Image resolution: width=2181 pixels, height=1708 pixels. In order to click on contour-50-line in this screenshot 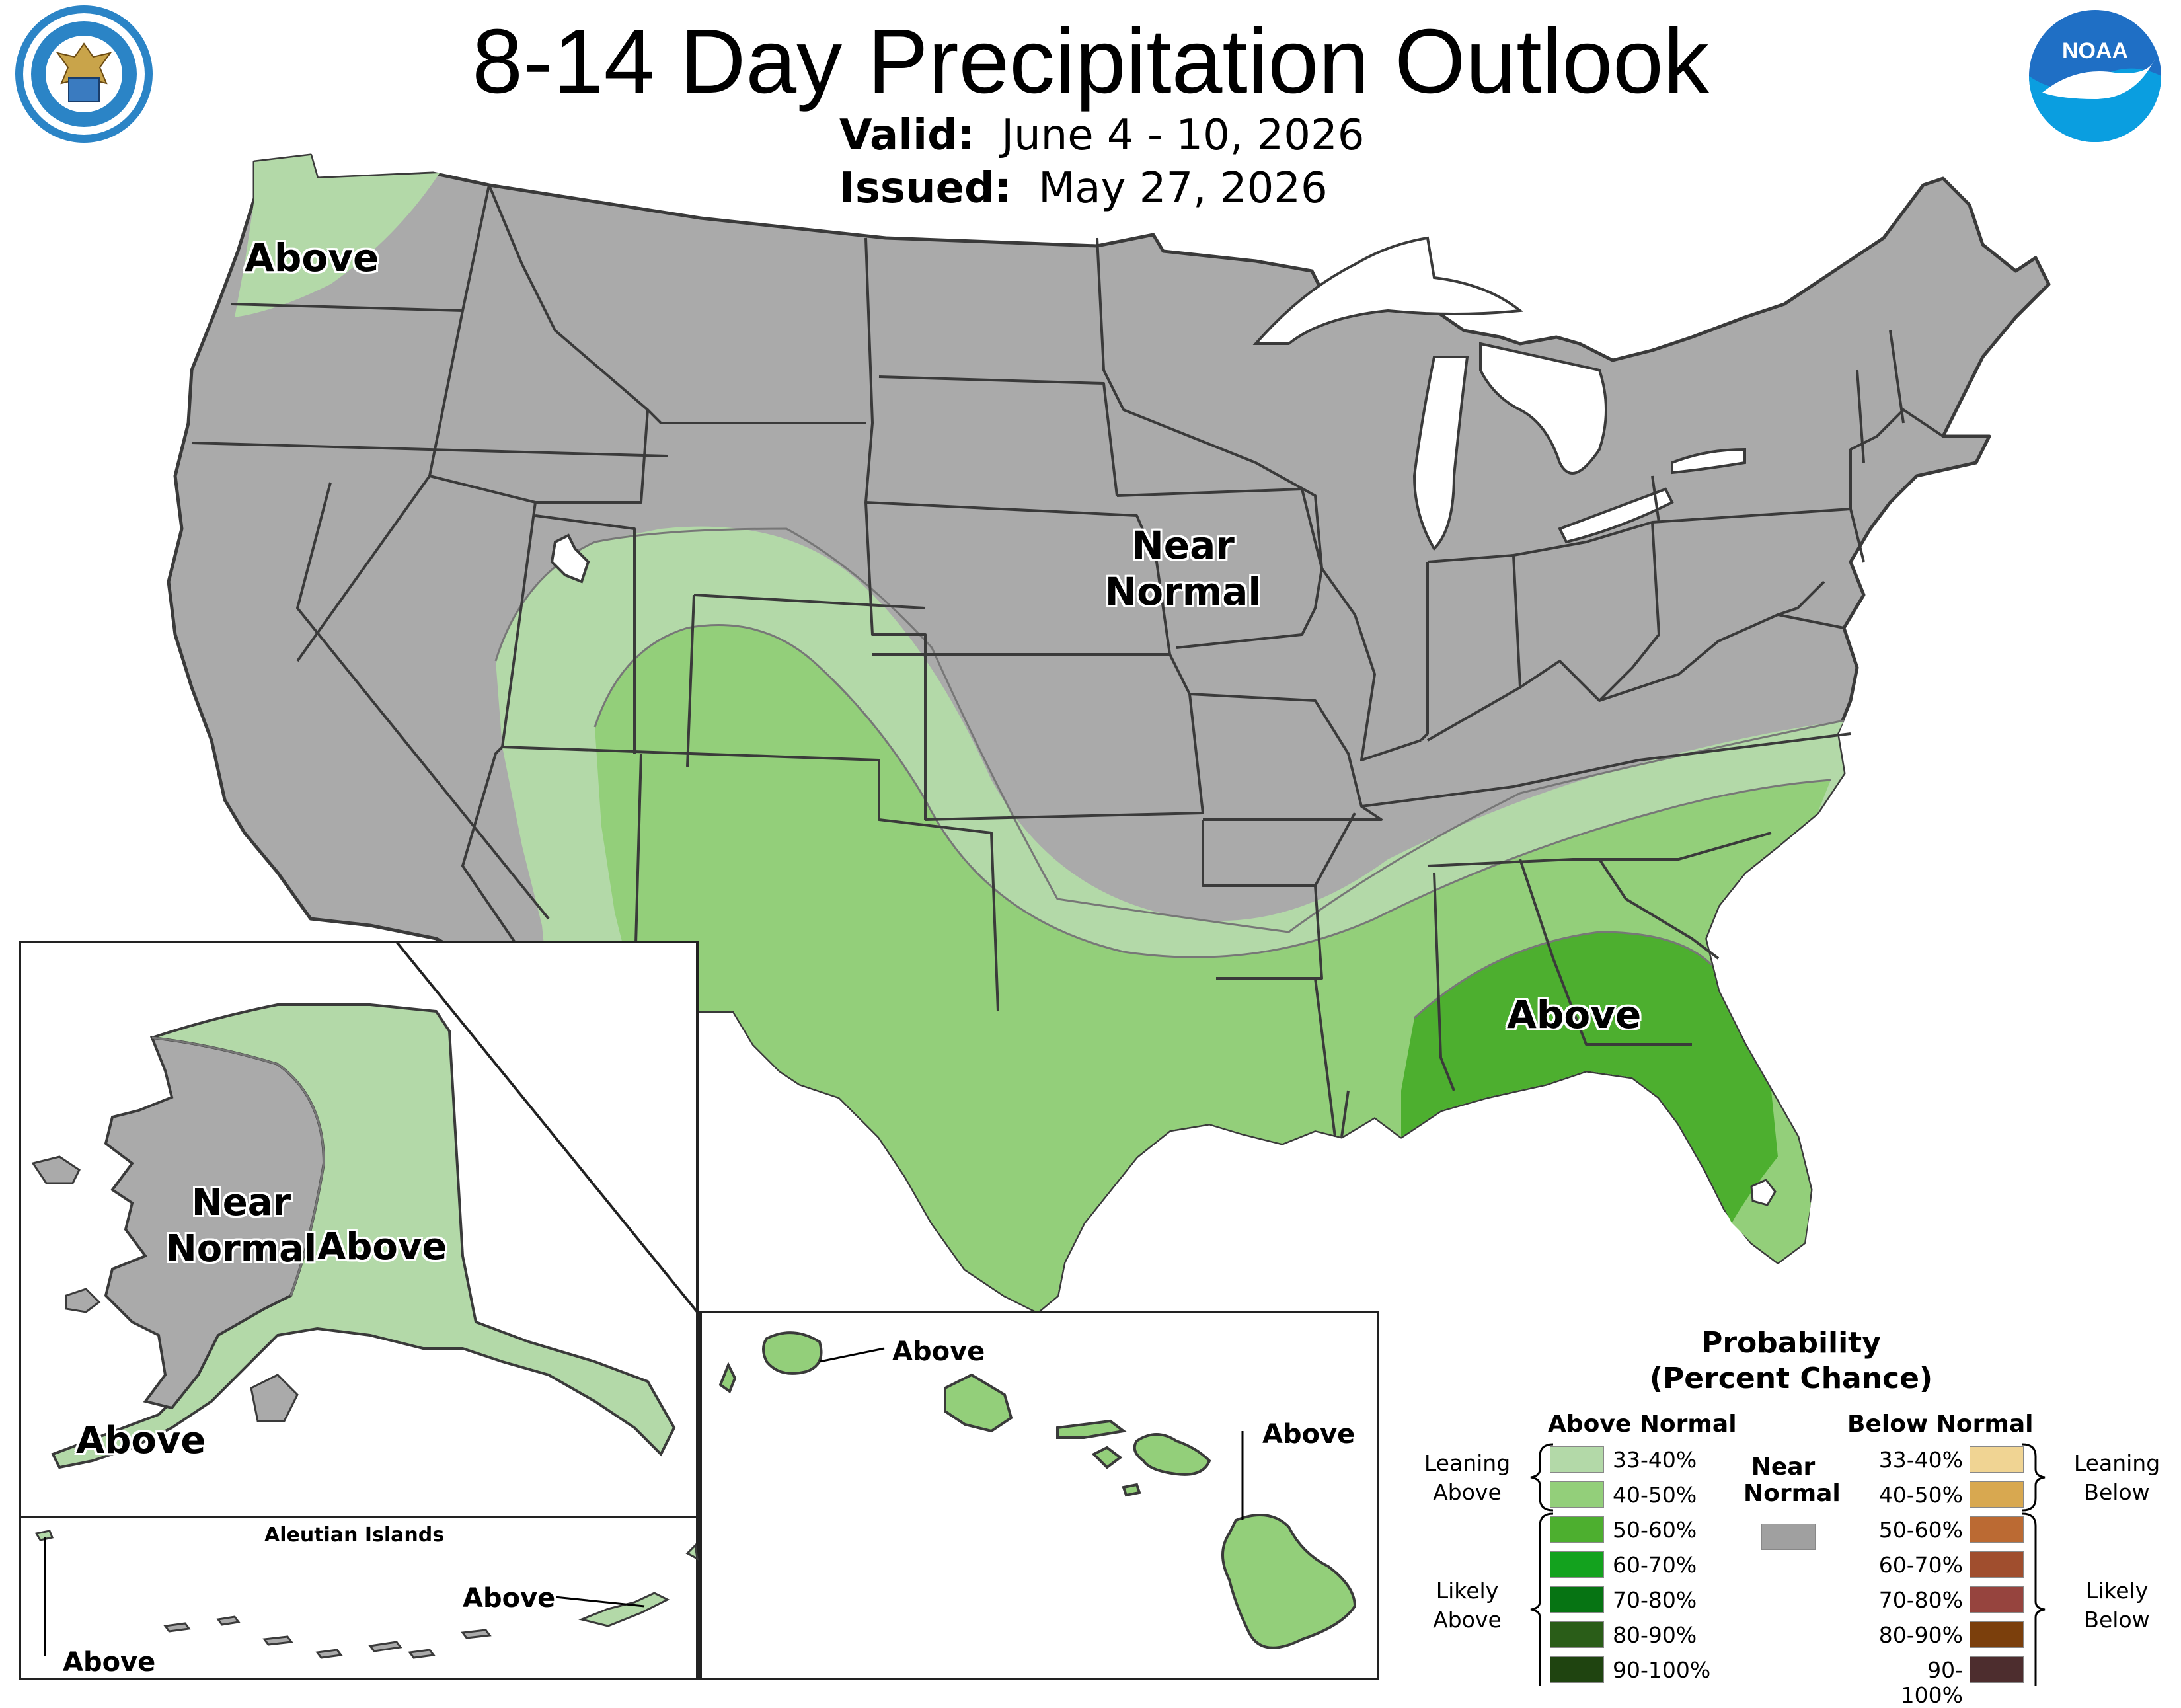, I will do `click(1563, 975)`.